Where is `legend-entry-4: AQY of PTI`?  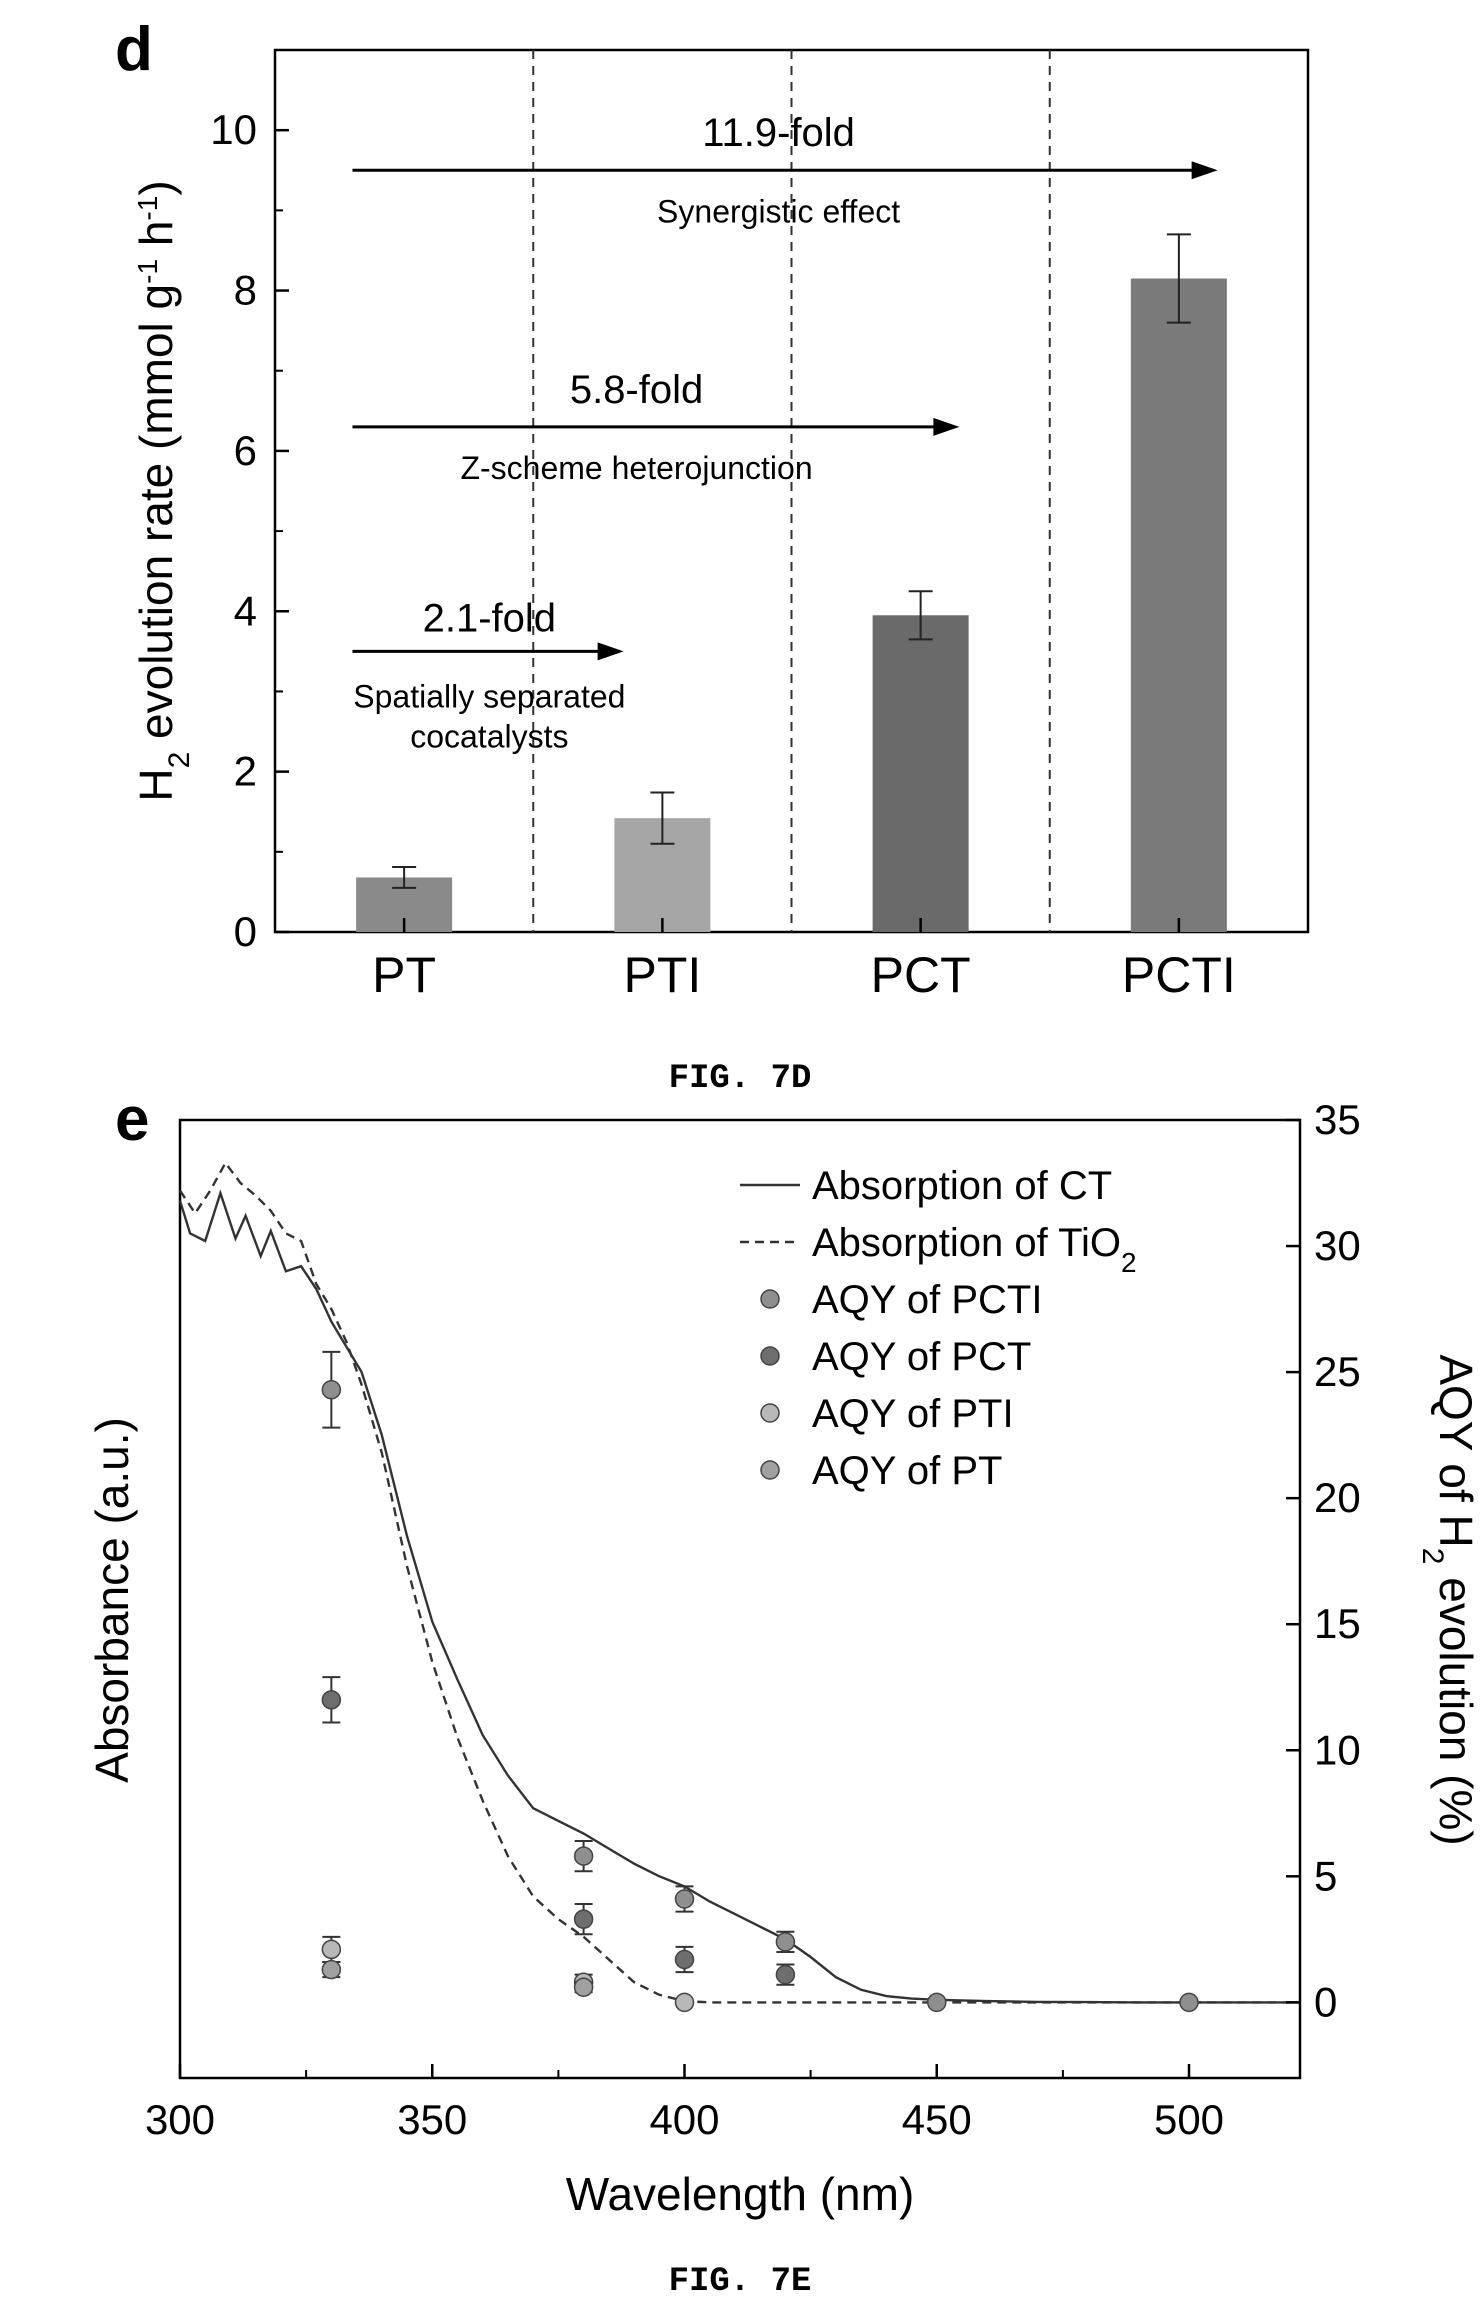 legend-entry-4: AQY of PTI is located at coordinates (887, 1414).